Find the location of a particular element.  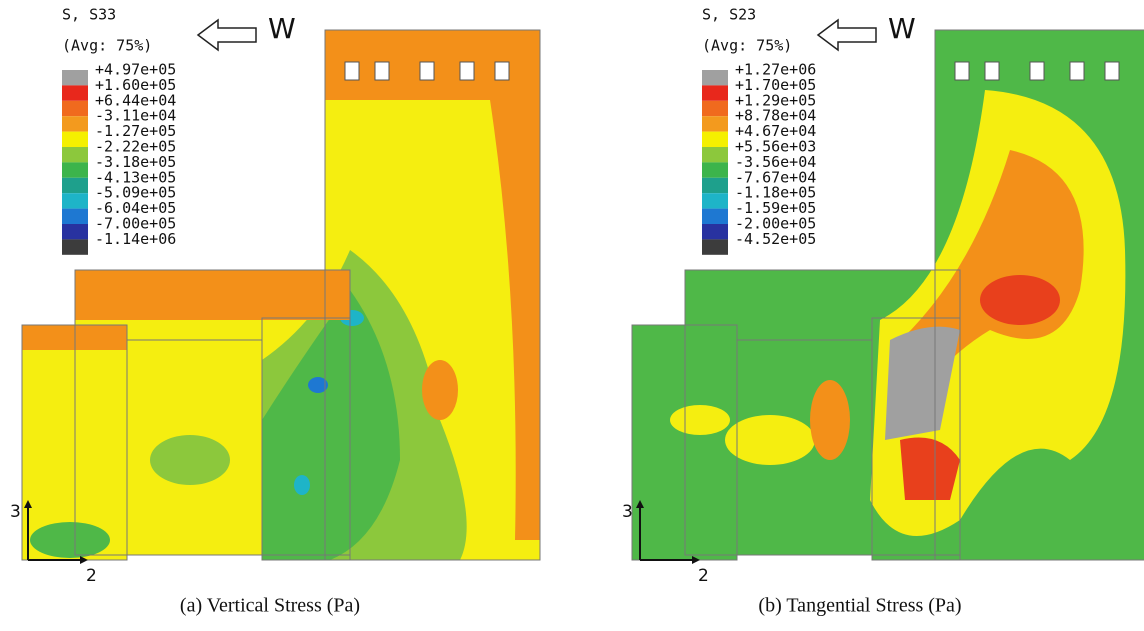

legend-label: -4.13e+05 is located at coordinates (135, 177).